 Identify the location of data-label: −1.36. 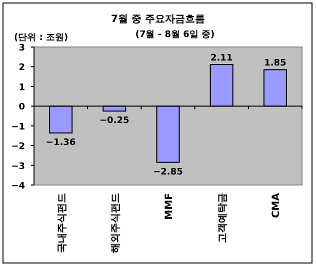
(61, 143).